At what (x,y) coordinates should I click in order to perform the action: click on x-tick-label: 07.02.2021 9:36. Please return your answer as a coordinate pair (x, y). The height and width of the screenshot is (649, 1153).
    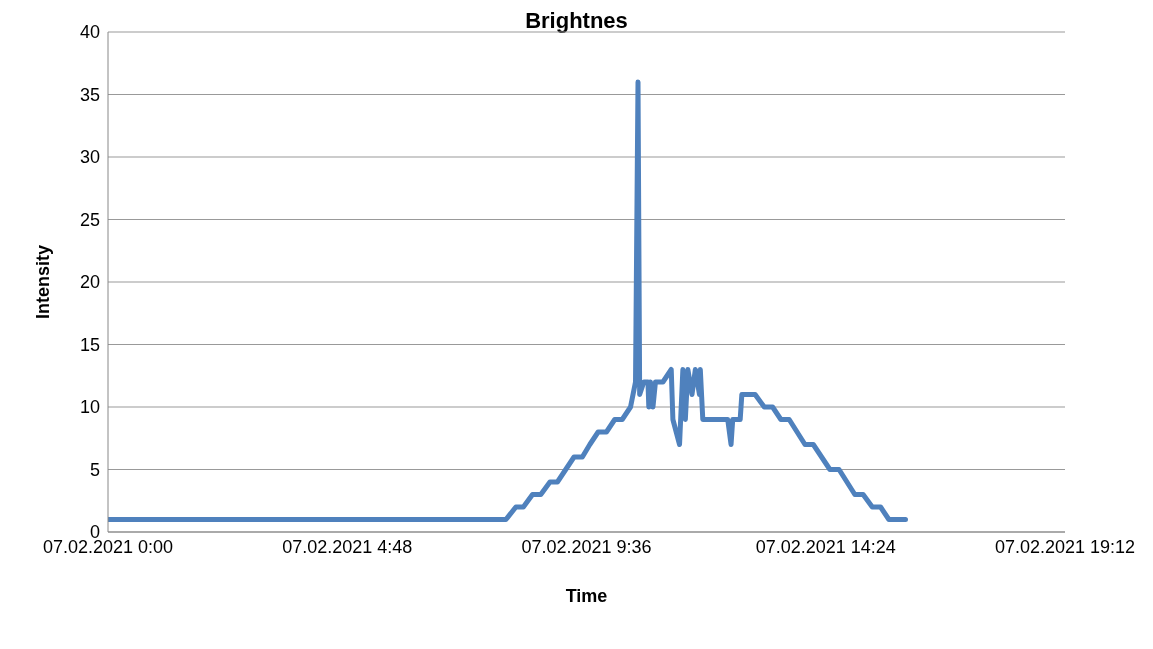
    Looking at the image, I should click on (586, 546).